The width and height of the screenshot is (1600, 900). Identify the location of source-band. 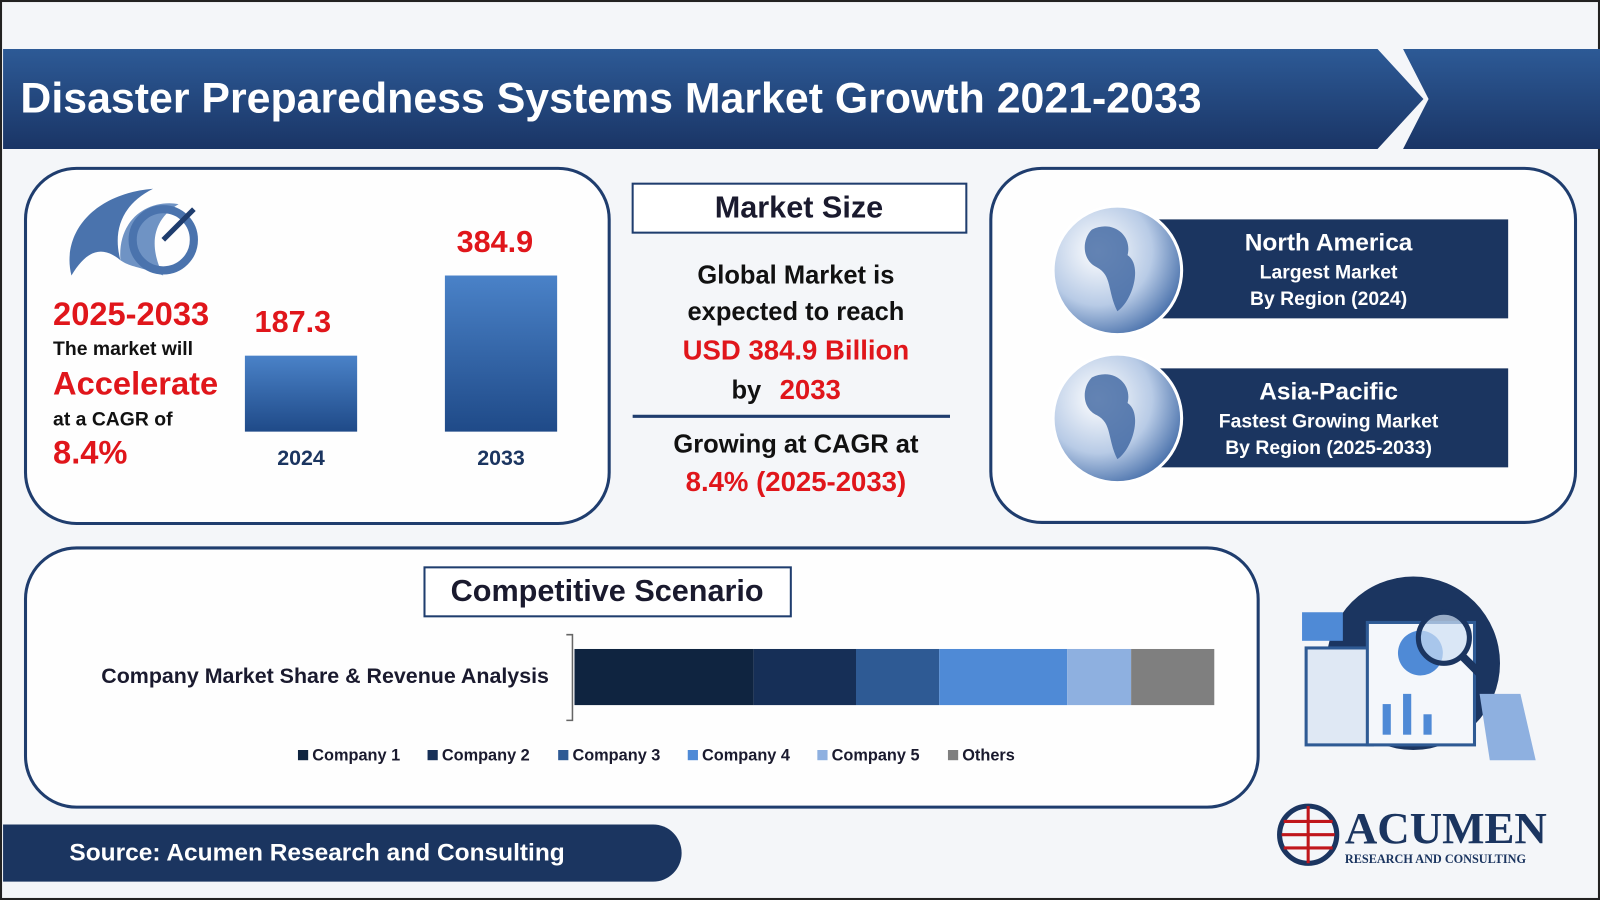
(342, 853).